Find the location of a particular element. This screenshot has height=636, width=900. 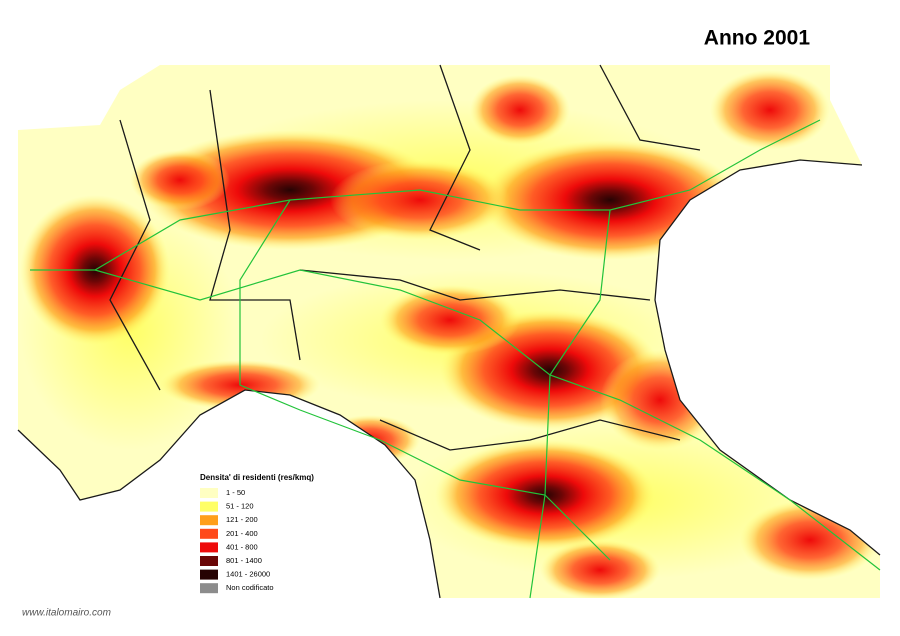

legend-label: 1401 - 26000 is located at coordinates (248, 574).